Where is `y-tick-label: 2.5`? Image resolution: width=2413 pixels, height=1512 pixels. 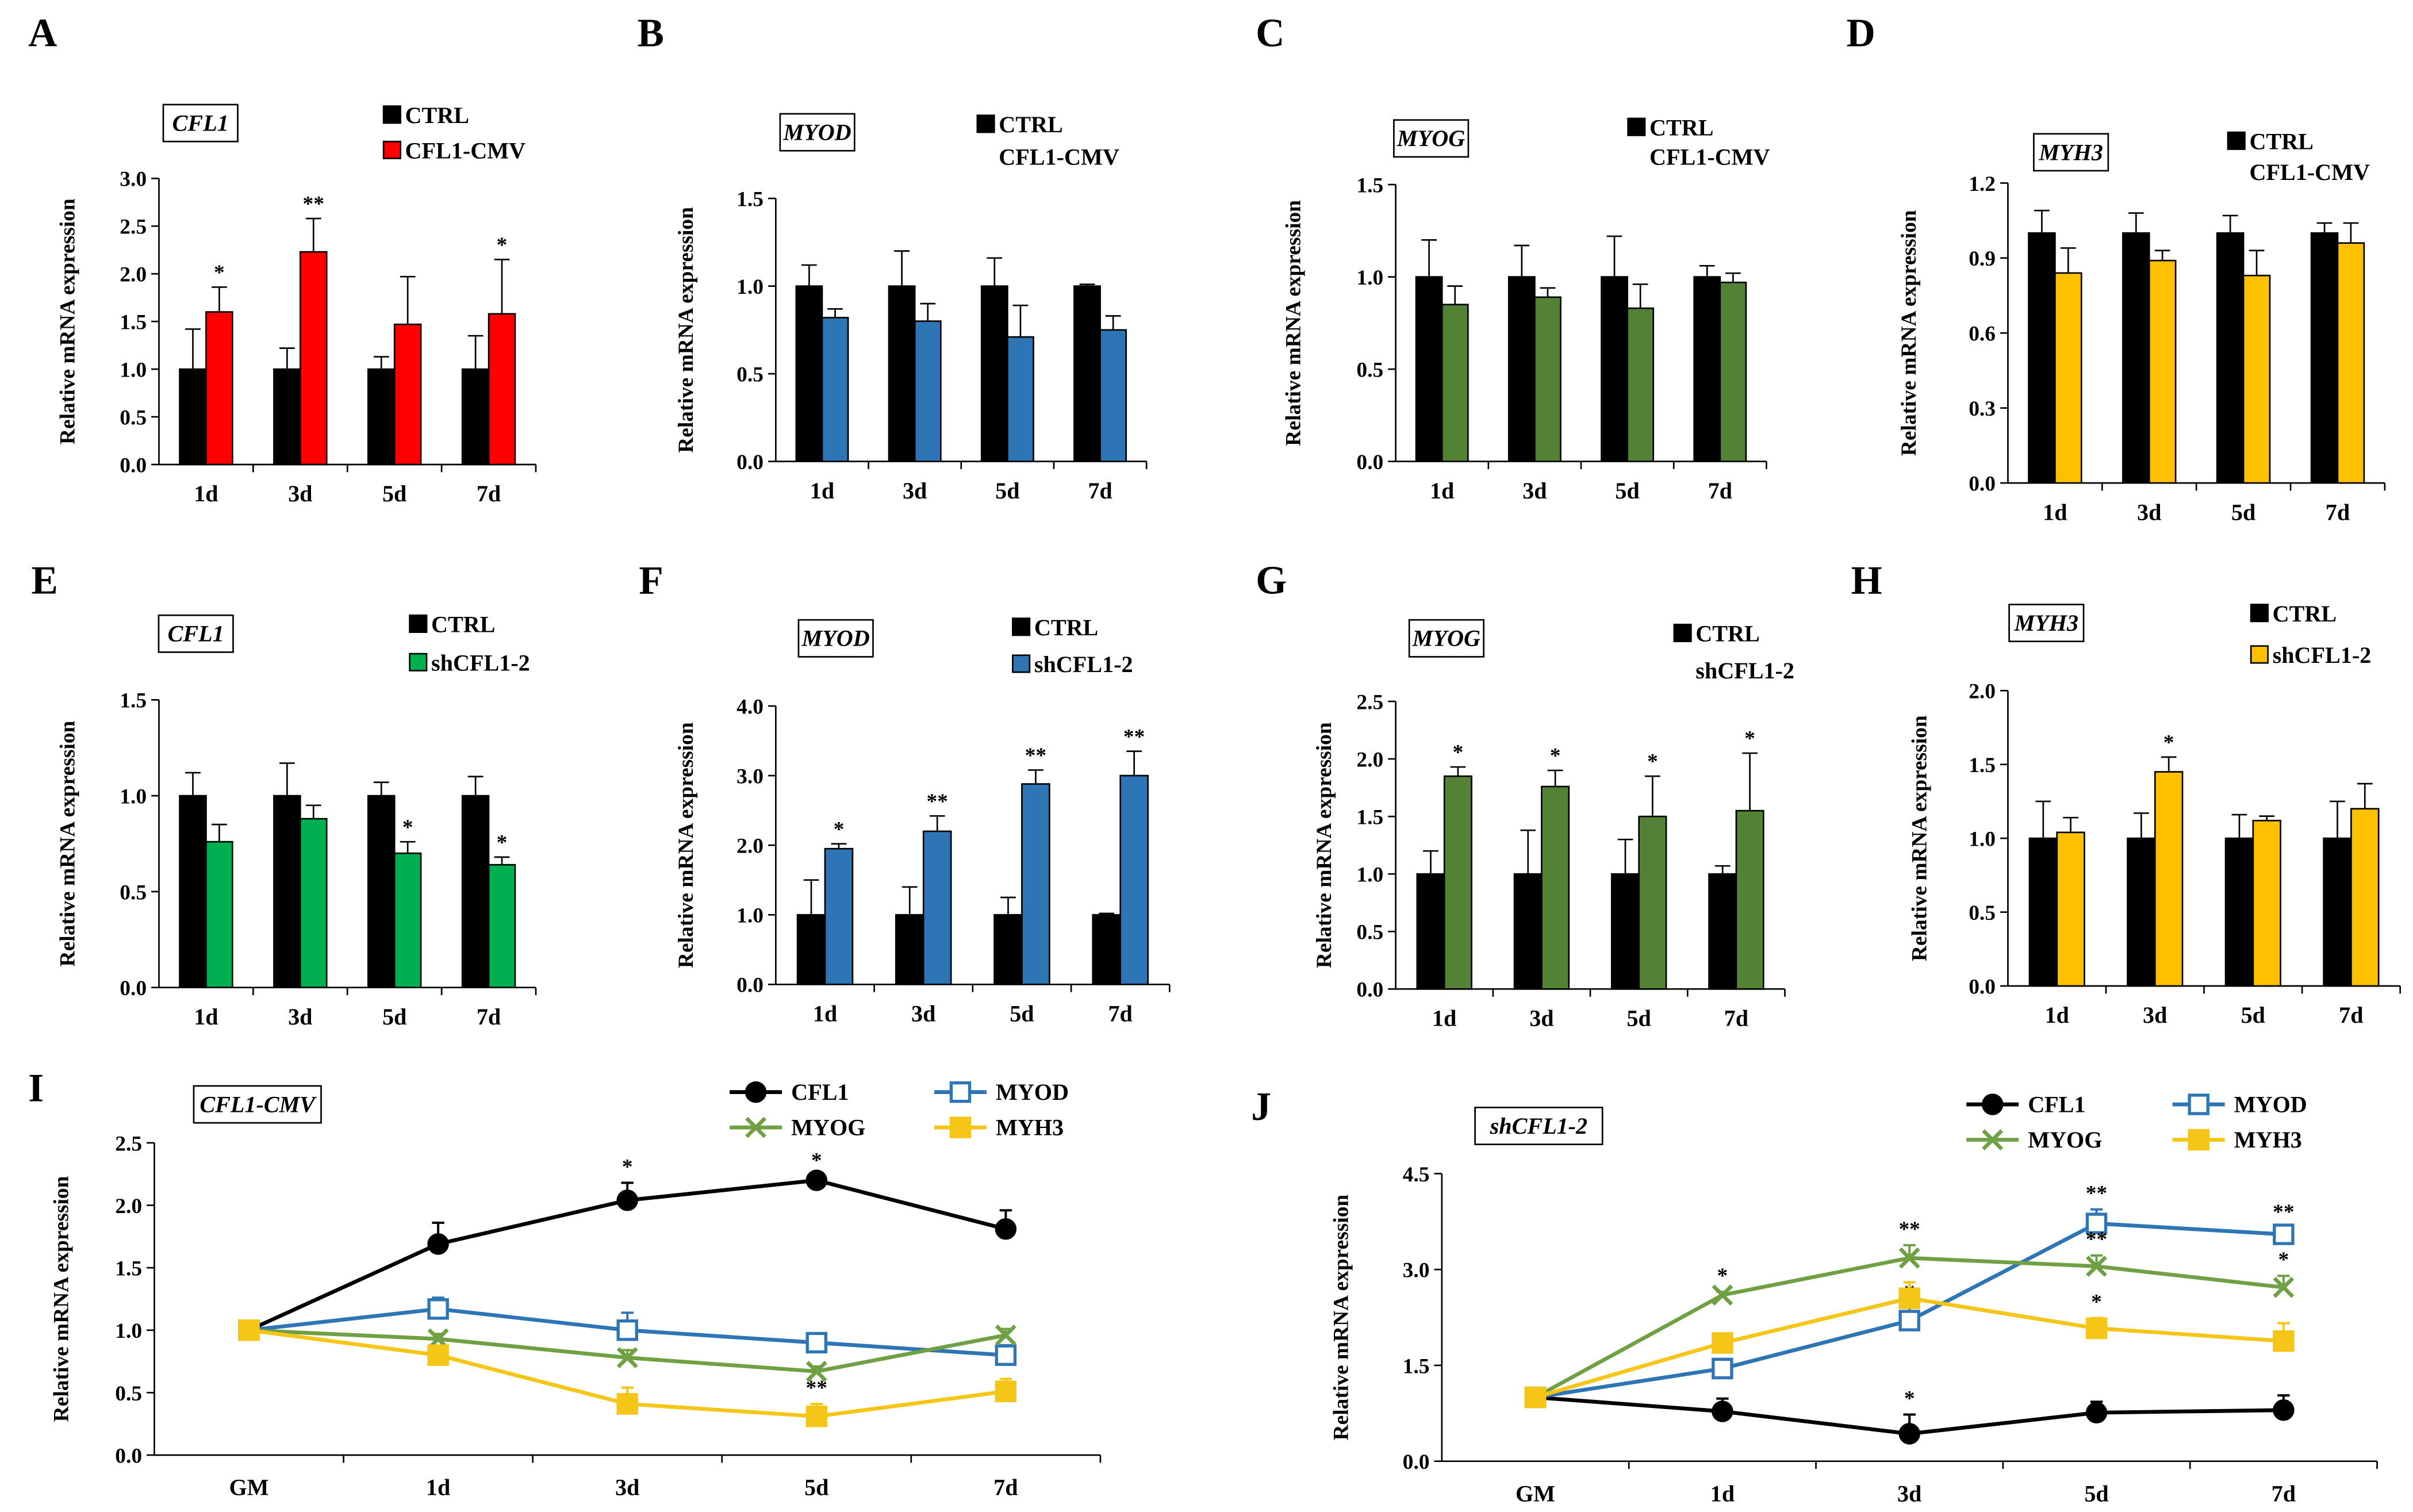
y-tick-label: 2.5 is located at coordinates (1369, 702).